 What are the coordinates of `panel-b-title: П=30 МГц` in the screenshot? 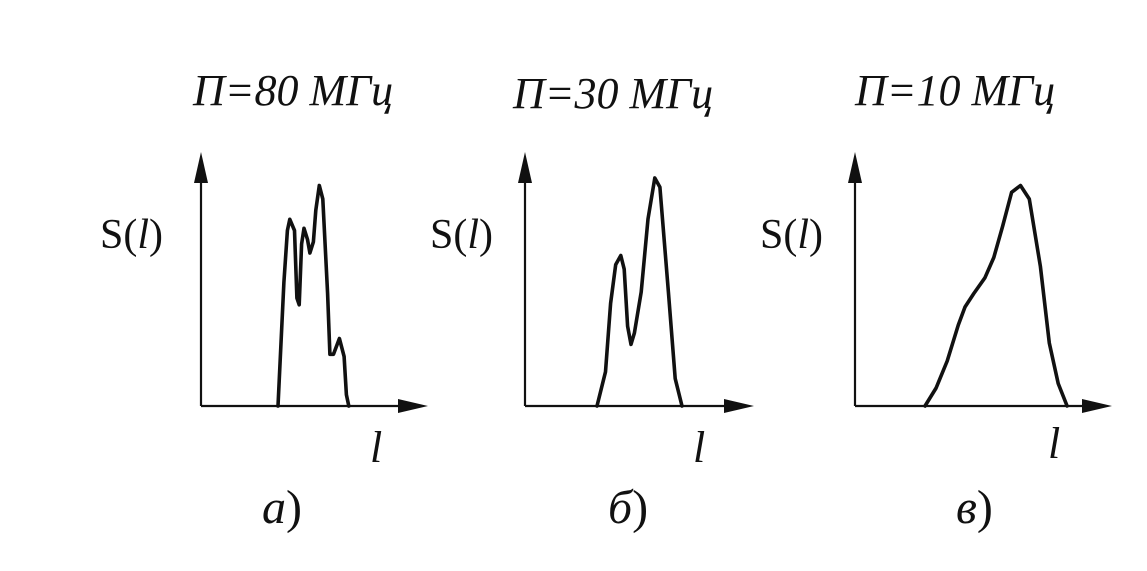 It's located at (612, 93).